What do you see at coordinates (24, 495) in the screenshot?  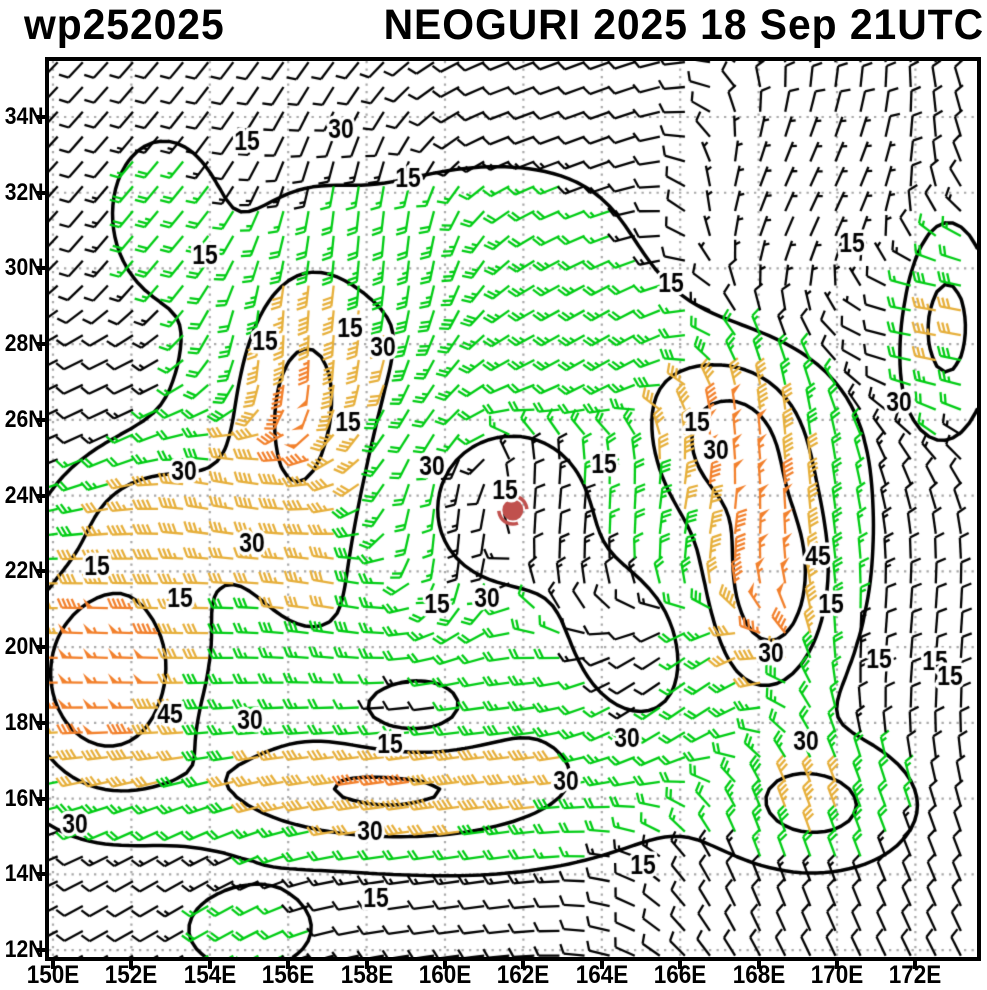 I see `lat-tick-label: 24N` at bounding box center [24, 495].